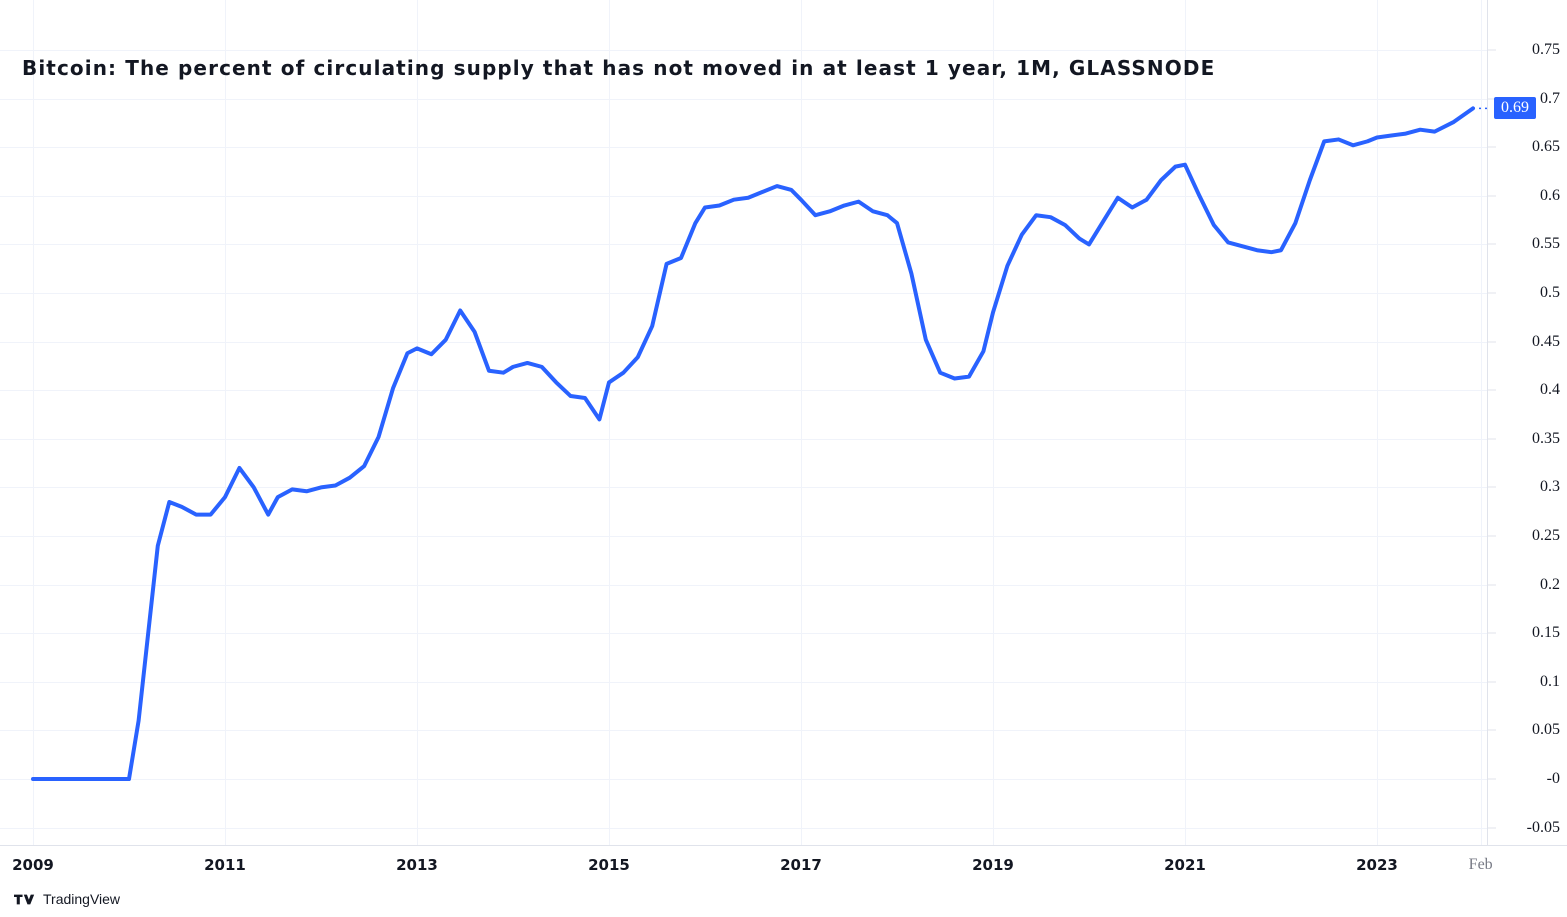  I want to click on time-tick-label: 2011, so click(225, 865).